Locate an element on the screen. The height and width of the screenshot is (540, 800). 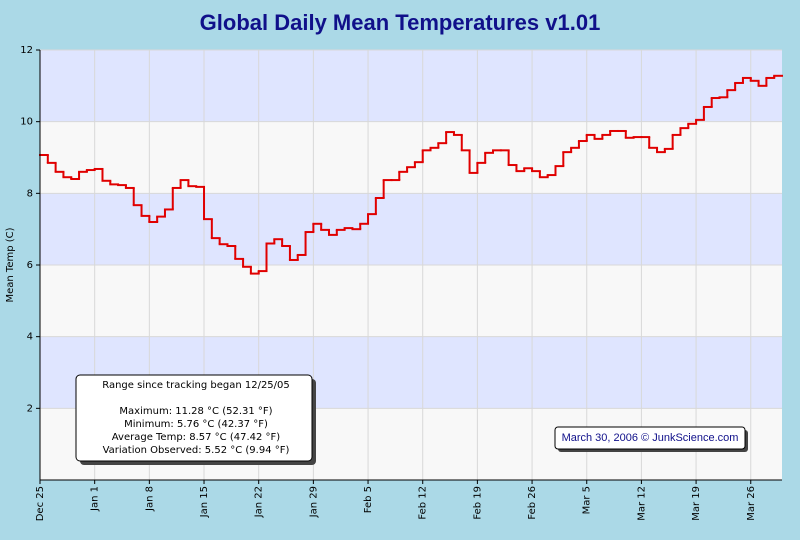
x-tick-label: Feb 12 is located at coordinates (423, 503).